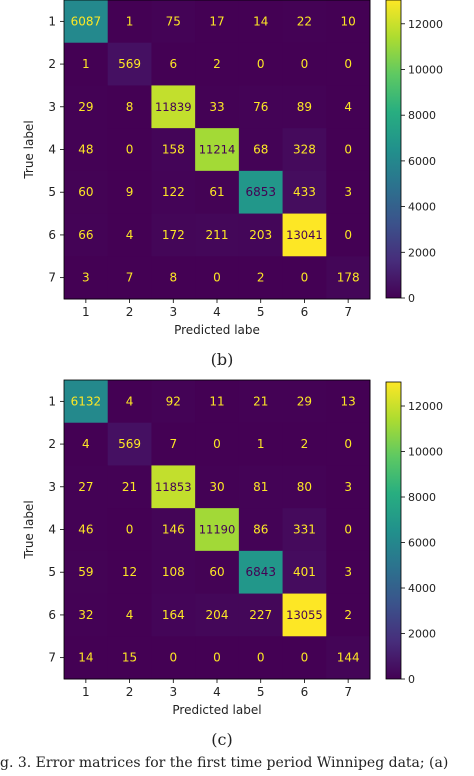  Describe the element at coordinates (217, 530) in the screenshot. I see `cell-value-label: 11190` at that location.